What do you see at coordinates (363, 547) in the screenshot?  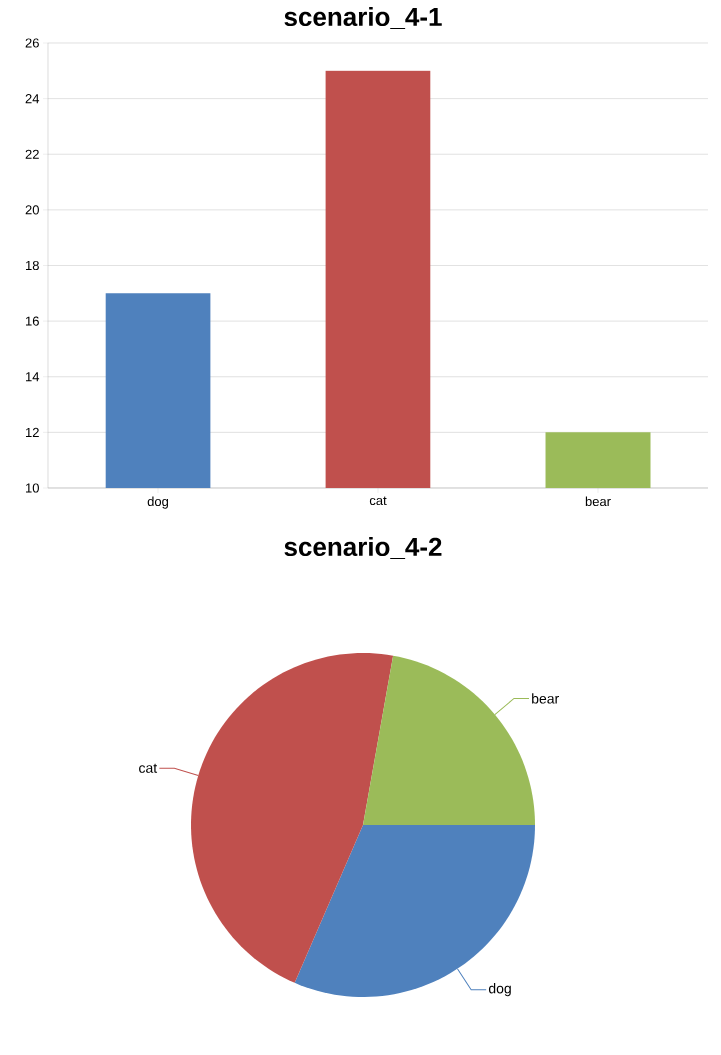 I see `chart-title: scenario_4-2` at bounding box center [363, 547].